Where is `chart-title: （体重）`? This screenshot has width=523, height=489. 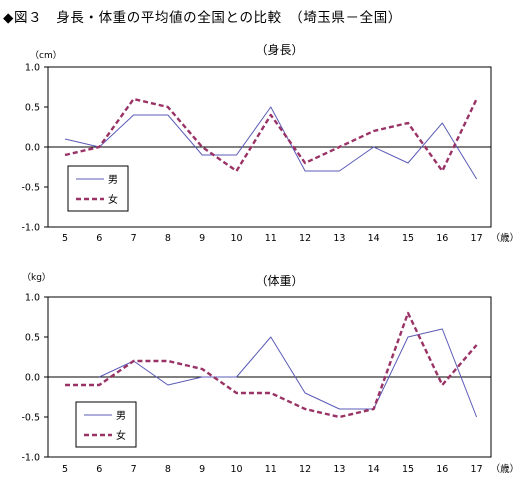
chart-title: （体重） is located at coordinates (279, 281).